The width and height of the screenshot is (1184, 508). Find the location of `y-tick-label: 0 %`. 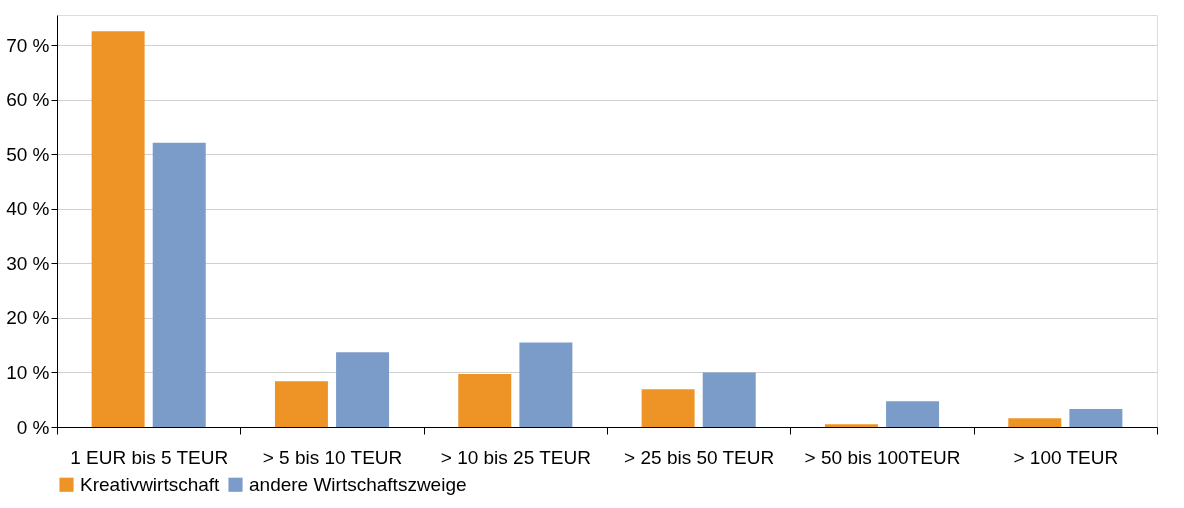

y-tick-label: 0 % is located at coordinates (33, 427).